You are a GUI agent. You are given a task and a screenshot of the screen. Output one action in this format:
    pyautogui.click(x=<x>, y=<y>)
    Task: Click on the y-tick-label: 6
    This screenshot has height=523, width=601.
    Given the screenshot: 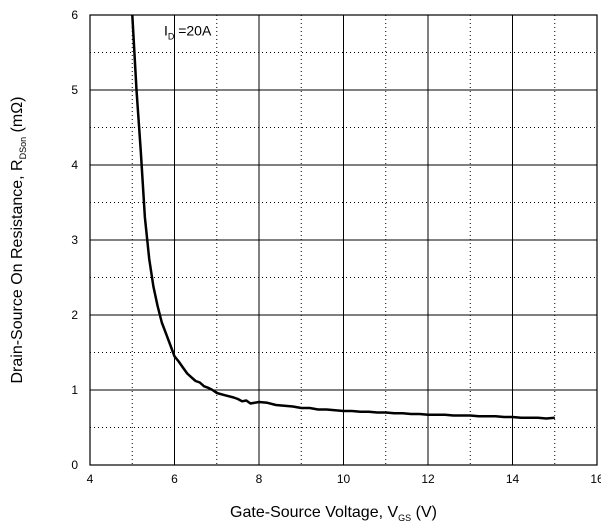 What is the action you would take?
    pyautogui.click(x=74, y=15)
    